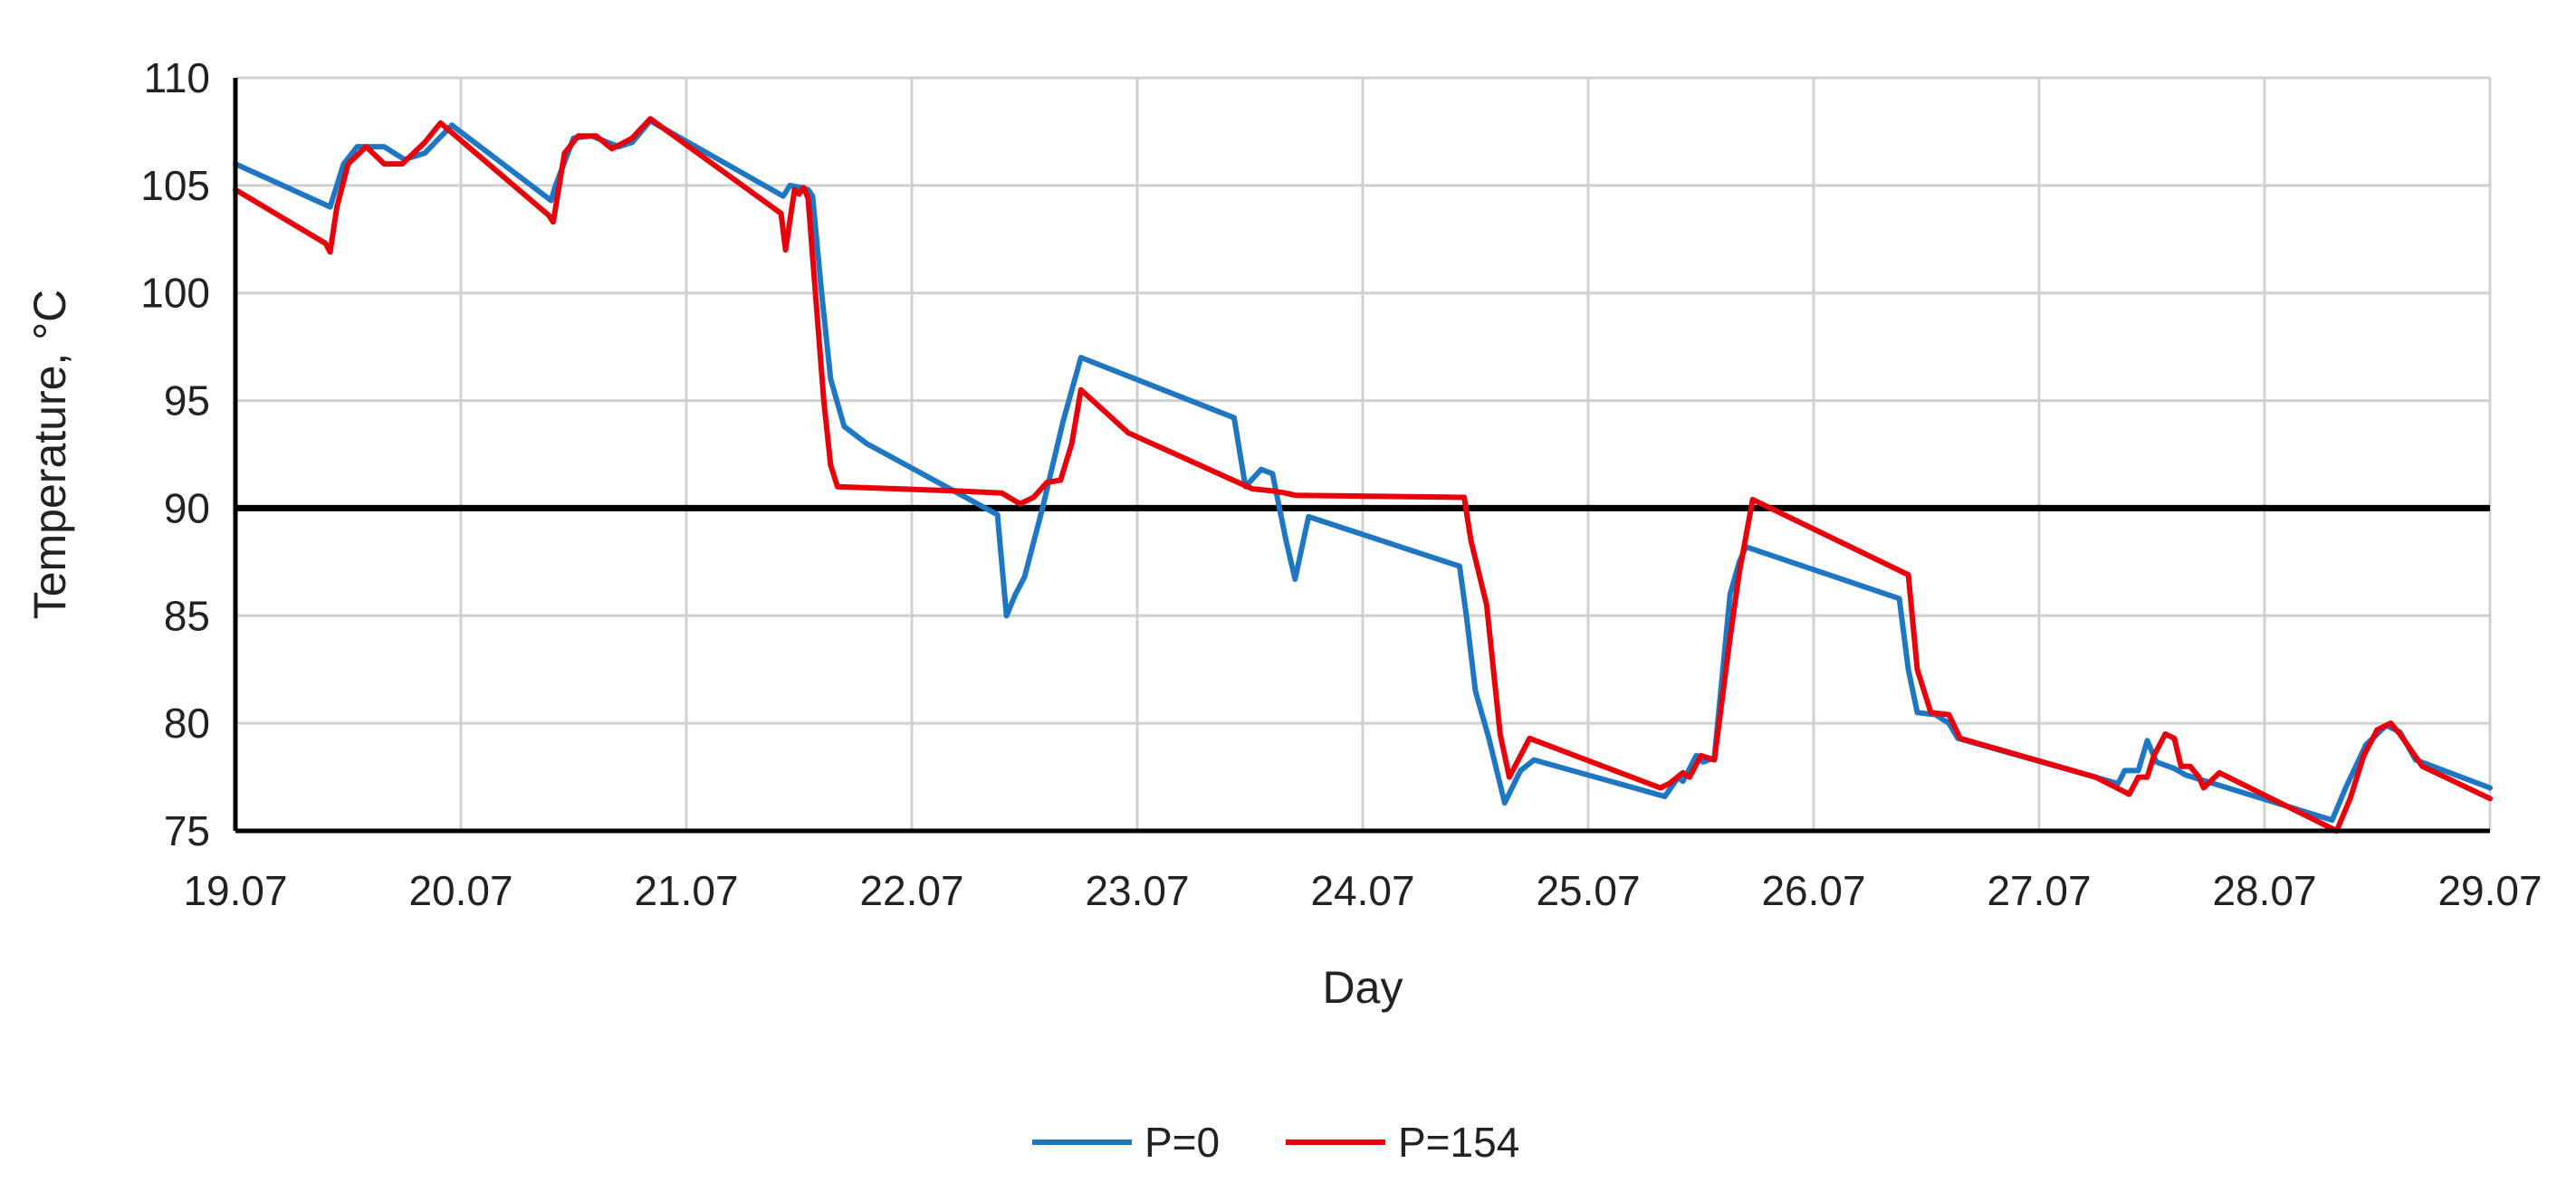 The image size is (2576, 1192). I want to click on y-axis-ticks: 75 80 85 90 95 100 105 110, so click(175, 454).